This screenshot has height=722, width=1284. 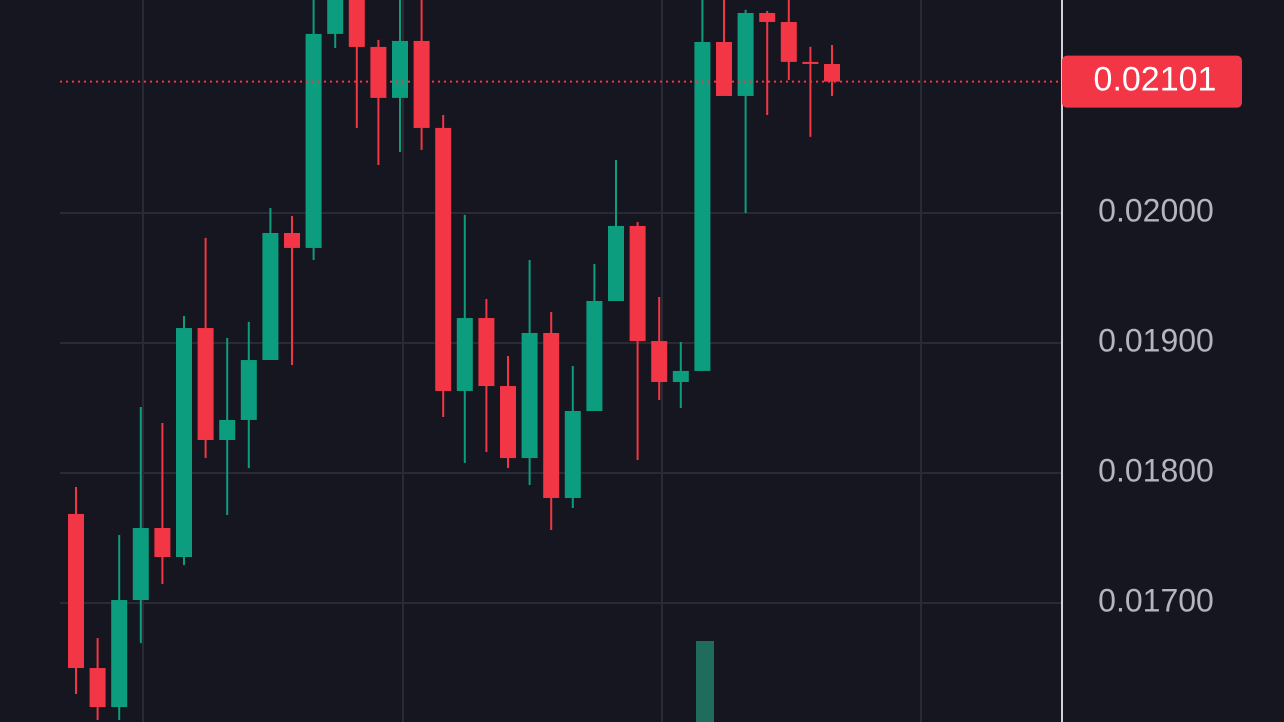 I want to click on volume-bar, so click(x=705, y=681).